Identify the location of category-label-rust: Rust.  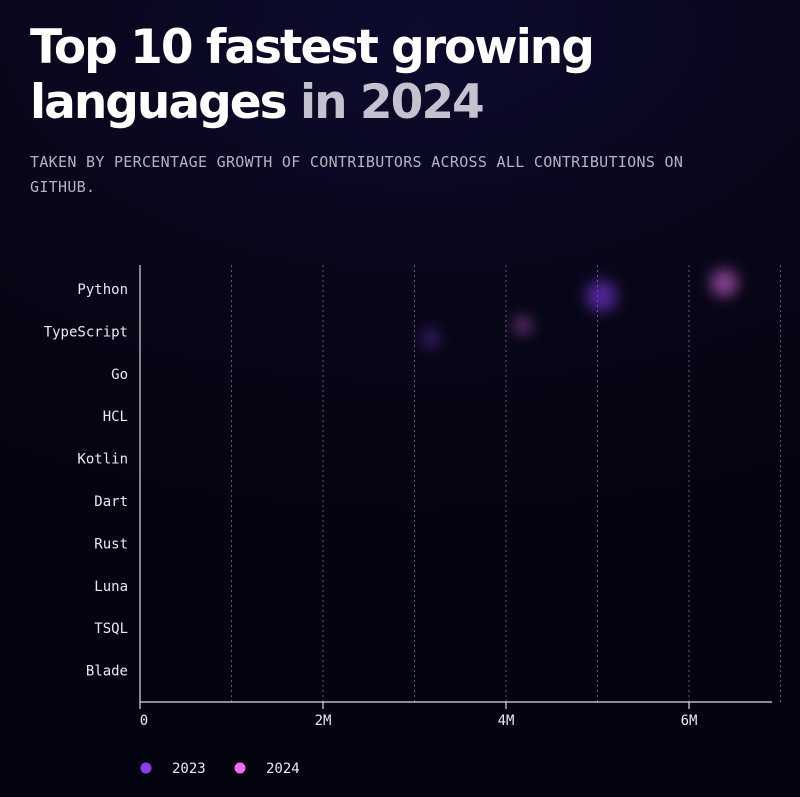
(111, 544).